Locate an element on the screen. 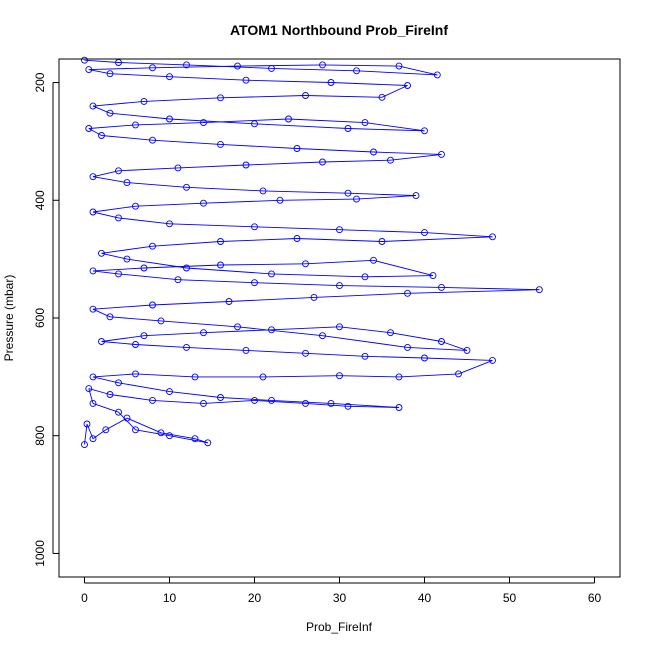 The image size is (650, 650). y-tick-label: 400 is located at coordinates (40, 200).